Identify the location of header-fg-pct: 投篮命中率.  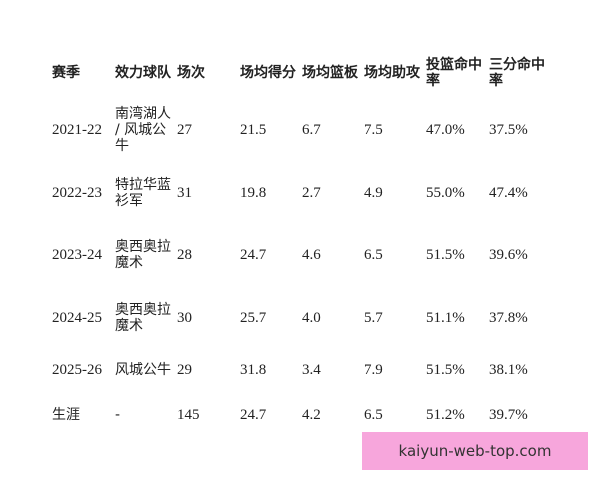
(454, 73).